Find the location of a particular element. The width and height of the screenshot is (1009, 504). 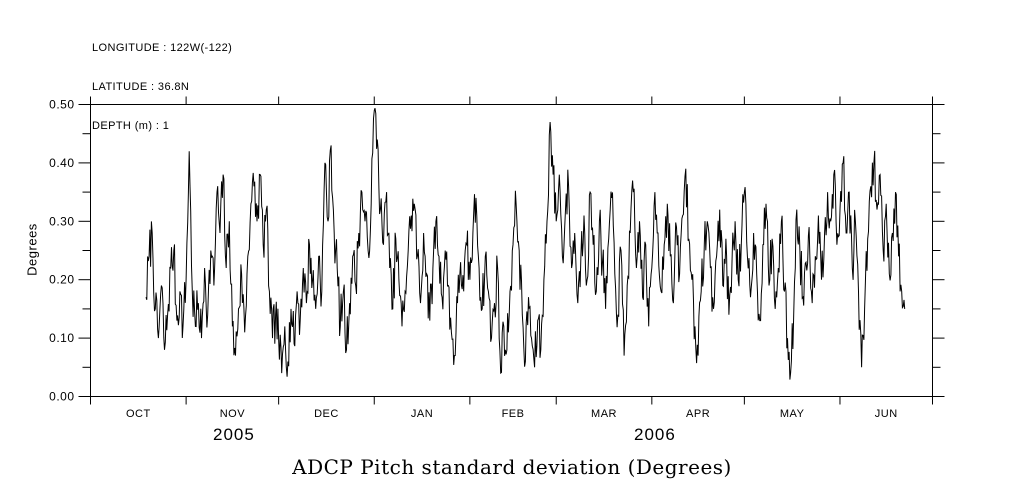

month-label: DEC is located at coordinates (326, 414).